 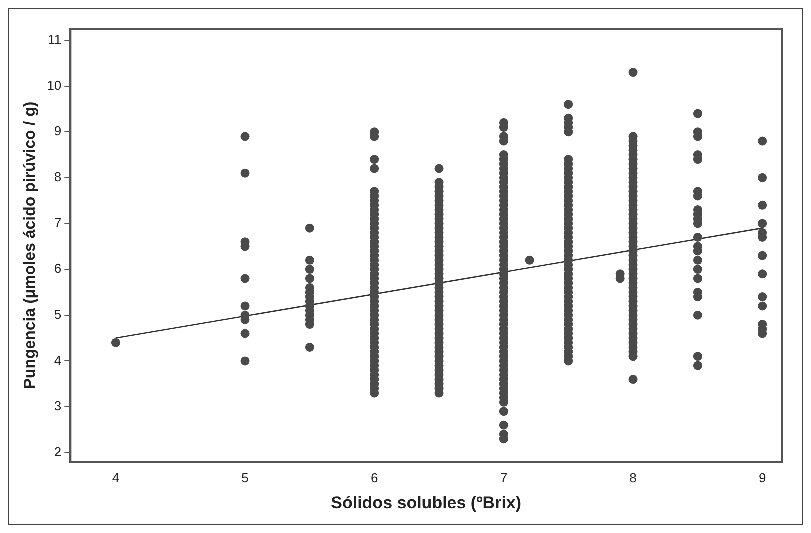 I want to click on x-tick-label: 7, so click(x=504, y=478).